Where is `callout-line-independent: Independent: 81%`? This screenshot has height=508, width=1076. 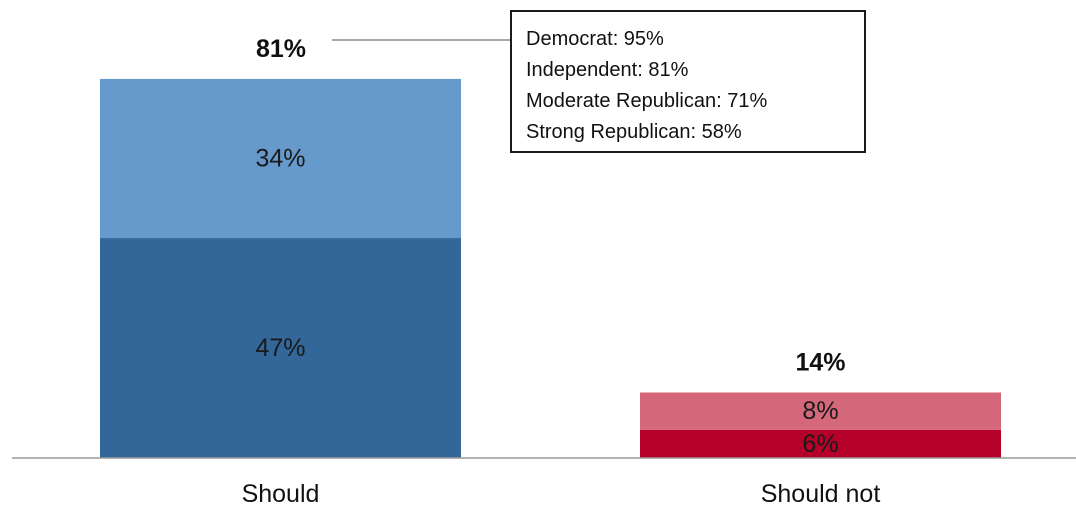
callout-line-independent: Independent: 81% is located at coordinates (607, 70).